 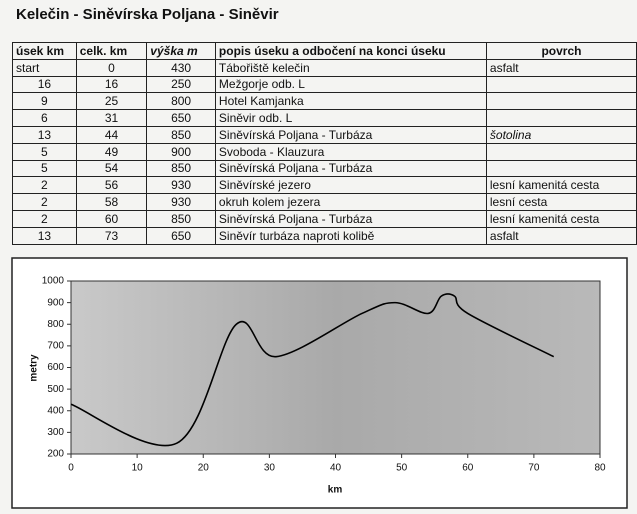 What do you see at coordinates (55, 454) in the screenshot?
I see `y-tick-label: 200` at bounding box center [55, 454].